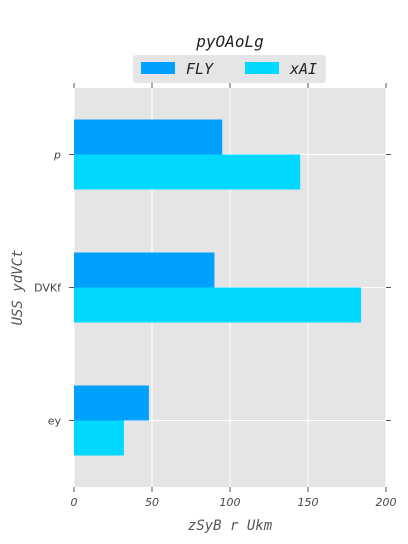 The image size is (408, 544). I want to click on legend-label-xai: xAI, so click(303, 69).